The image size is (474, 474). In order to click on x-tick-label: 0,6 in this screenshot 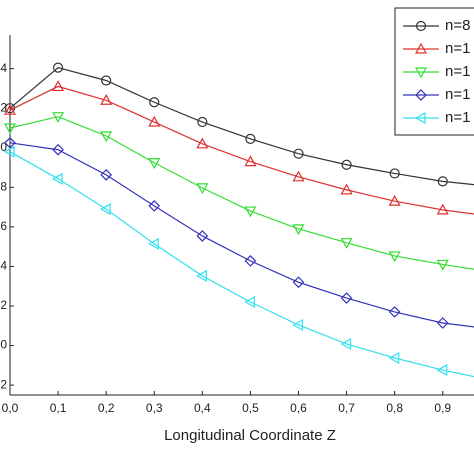, I will do `click(298, 408)`.